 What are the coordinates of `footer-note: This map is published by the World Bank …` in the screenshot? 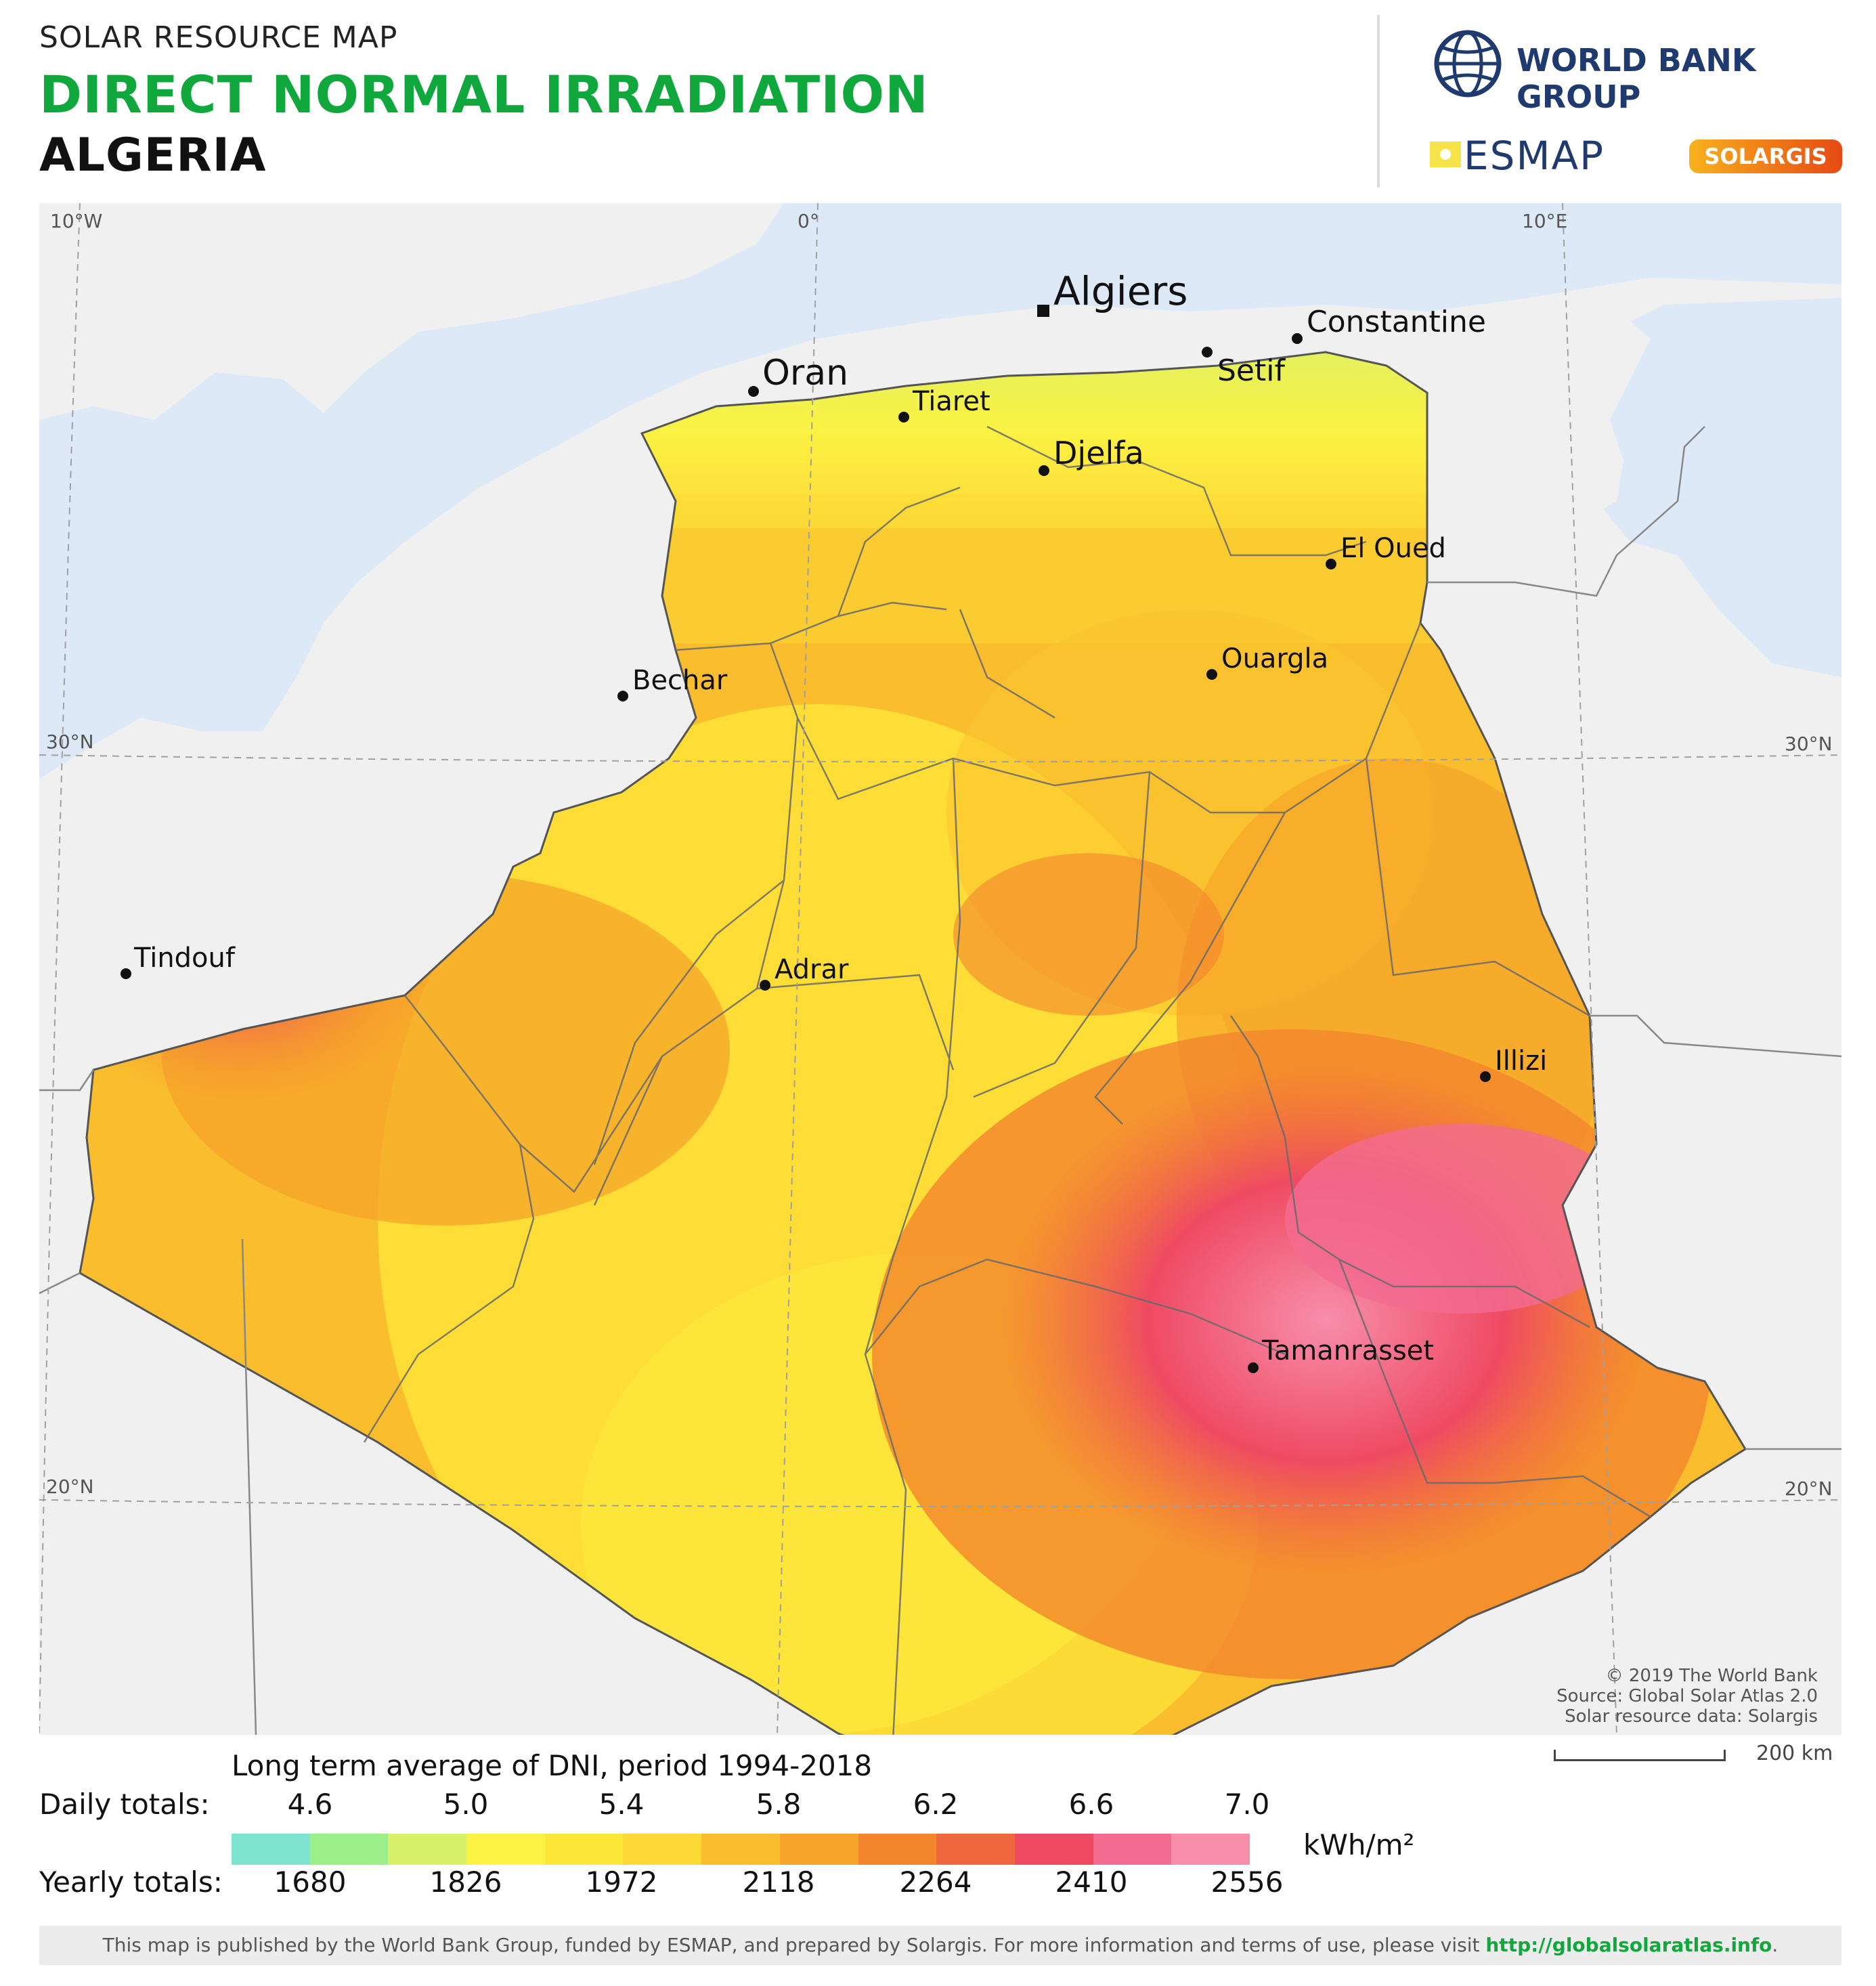 It's located at (940, 1945).